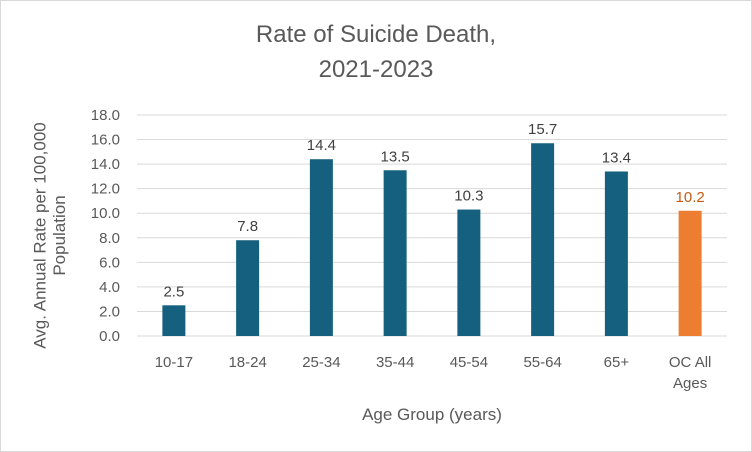  I want to click on x-tick-label: 25-34, so click(321, 362).